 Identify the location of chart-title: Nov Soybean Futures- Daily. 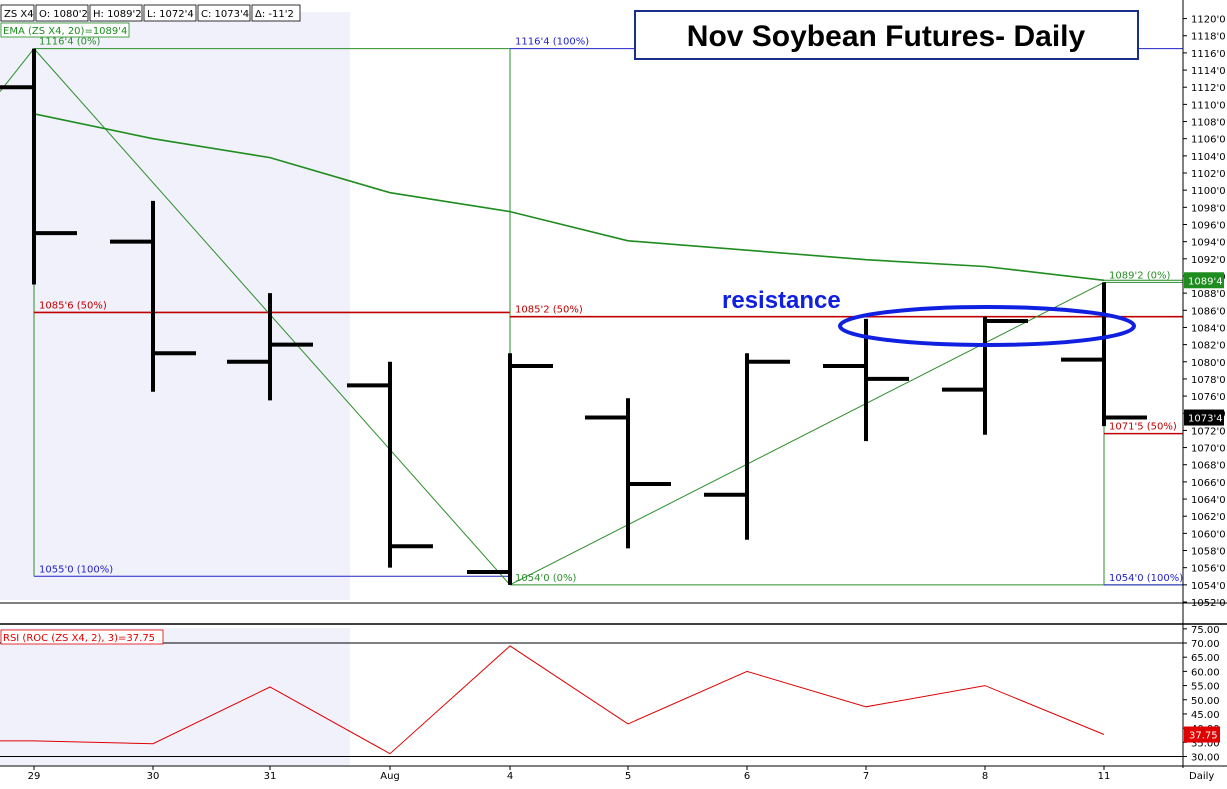
(886, 36).